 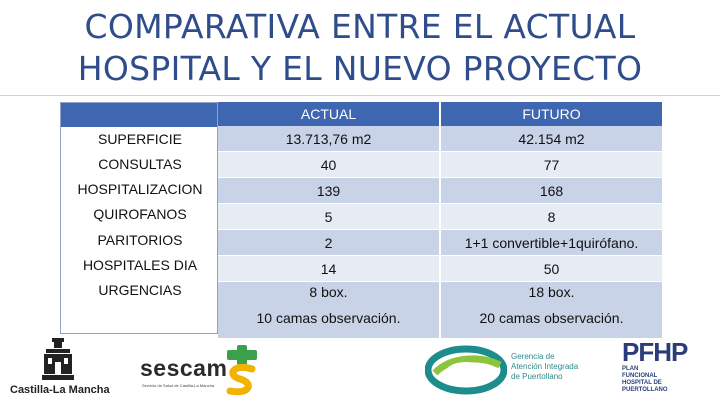 I want to click on sescam-s-icon, so click(x=241, y=370).